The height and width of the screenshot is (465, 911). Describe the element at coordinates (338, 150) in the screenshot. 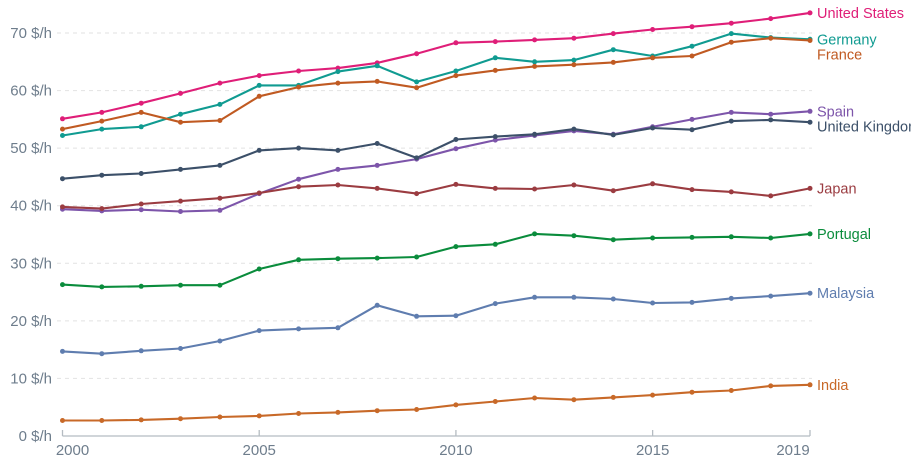

I see `data-point-united-kingdom-2007` at that location.